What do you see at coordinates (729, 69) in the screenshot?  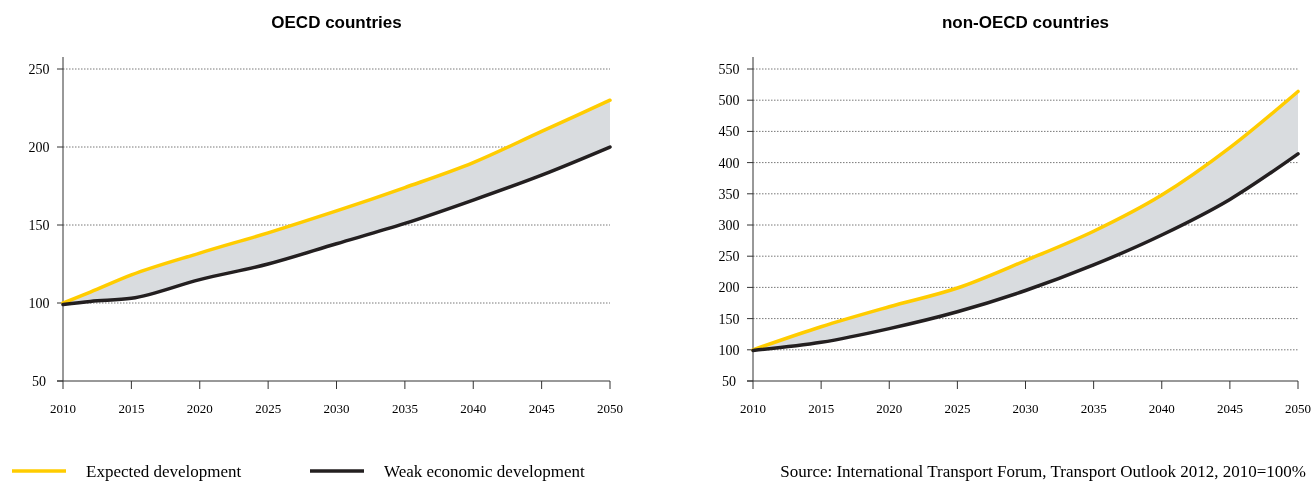 I see `y-tick-label: 550` at bounding box center [729, 69].